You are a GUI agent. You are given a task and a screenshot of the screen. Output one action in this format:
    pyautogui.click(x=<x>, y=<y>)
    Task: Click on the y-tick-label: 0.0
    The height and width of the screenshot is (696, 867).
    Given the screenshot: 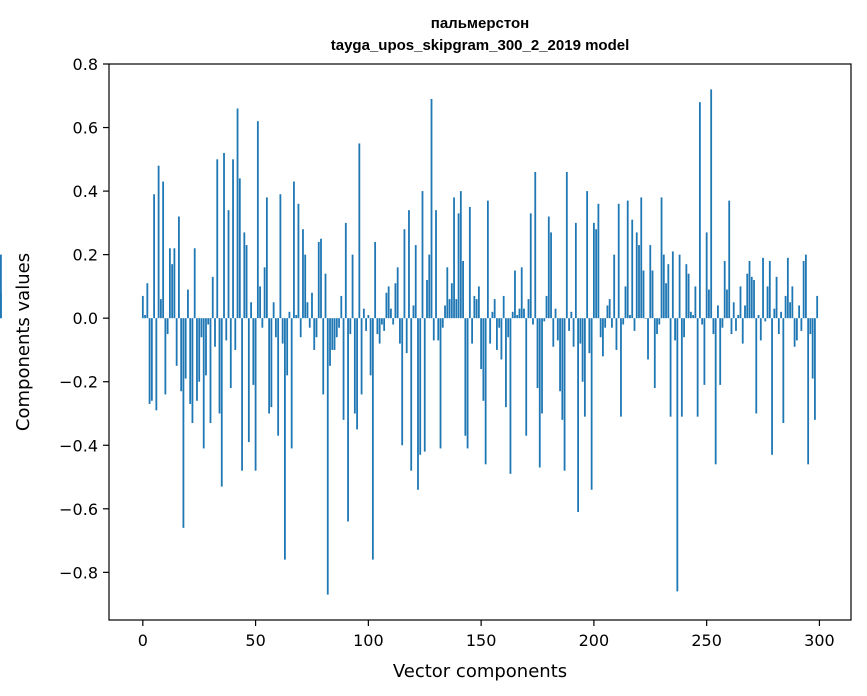 What is the action you would take?
    pyautogui.click(x=85, y=318)
    